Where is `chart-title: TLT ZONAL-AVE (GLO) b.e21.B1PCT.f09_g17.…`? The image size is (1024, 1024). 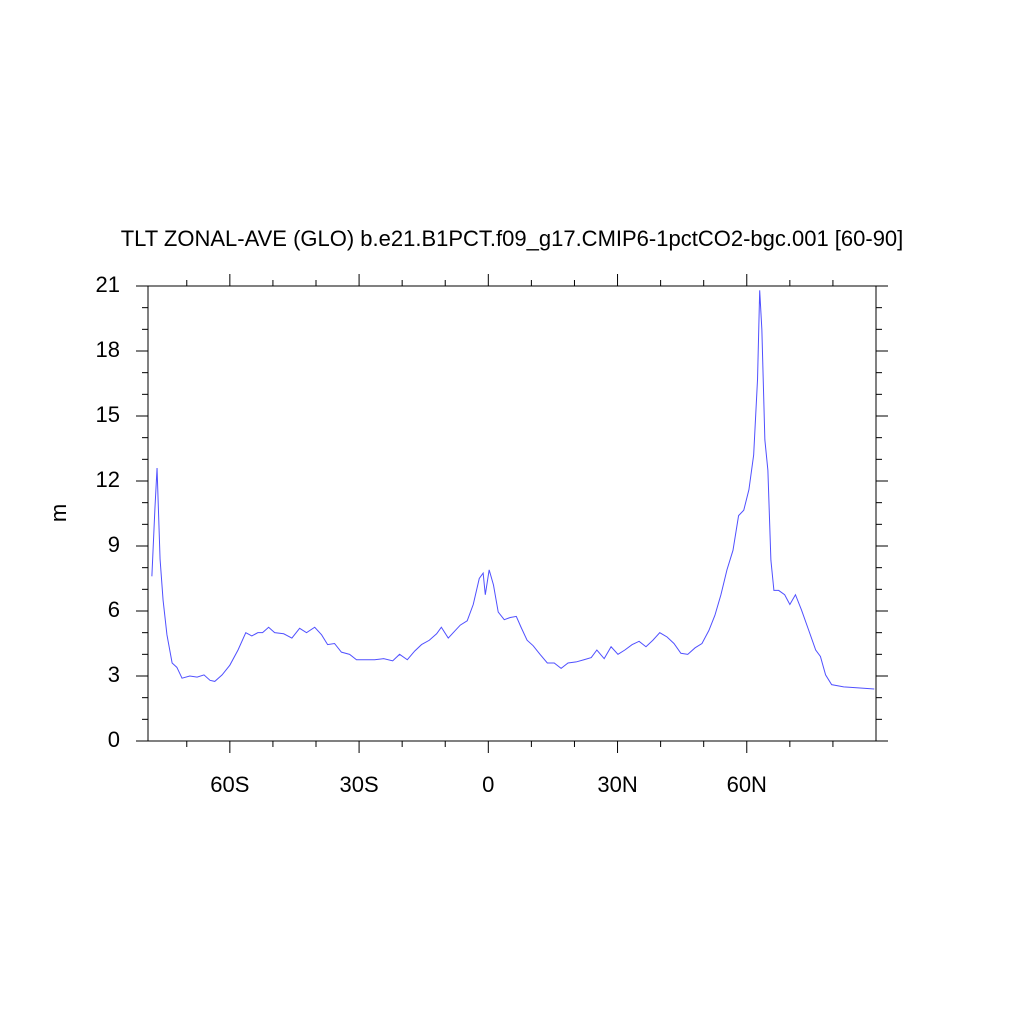
chart-title: TLT ZONAL-AVE (GLO) b.e21.B1PCT.f09_g17.… is located at coordinates (512, 238).